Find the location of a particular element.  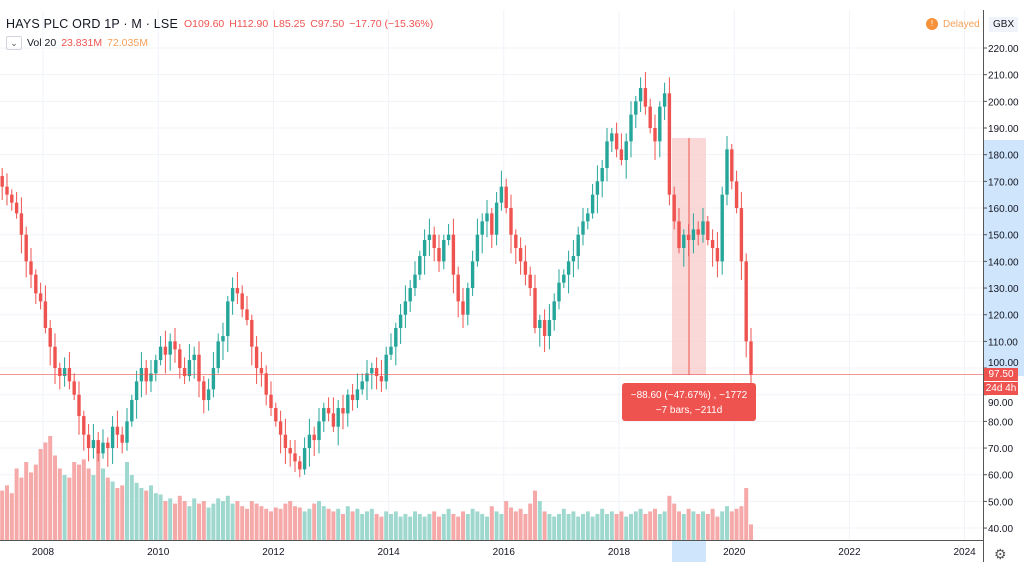

time-axis: 2008 2010 2012 2014 2016 2018 2020 2022 2024 is located at coordinates (504, 552).